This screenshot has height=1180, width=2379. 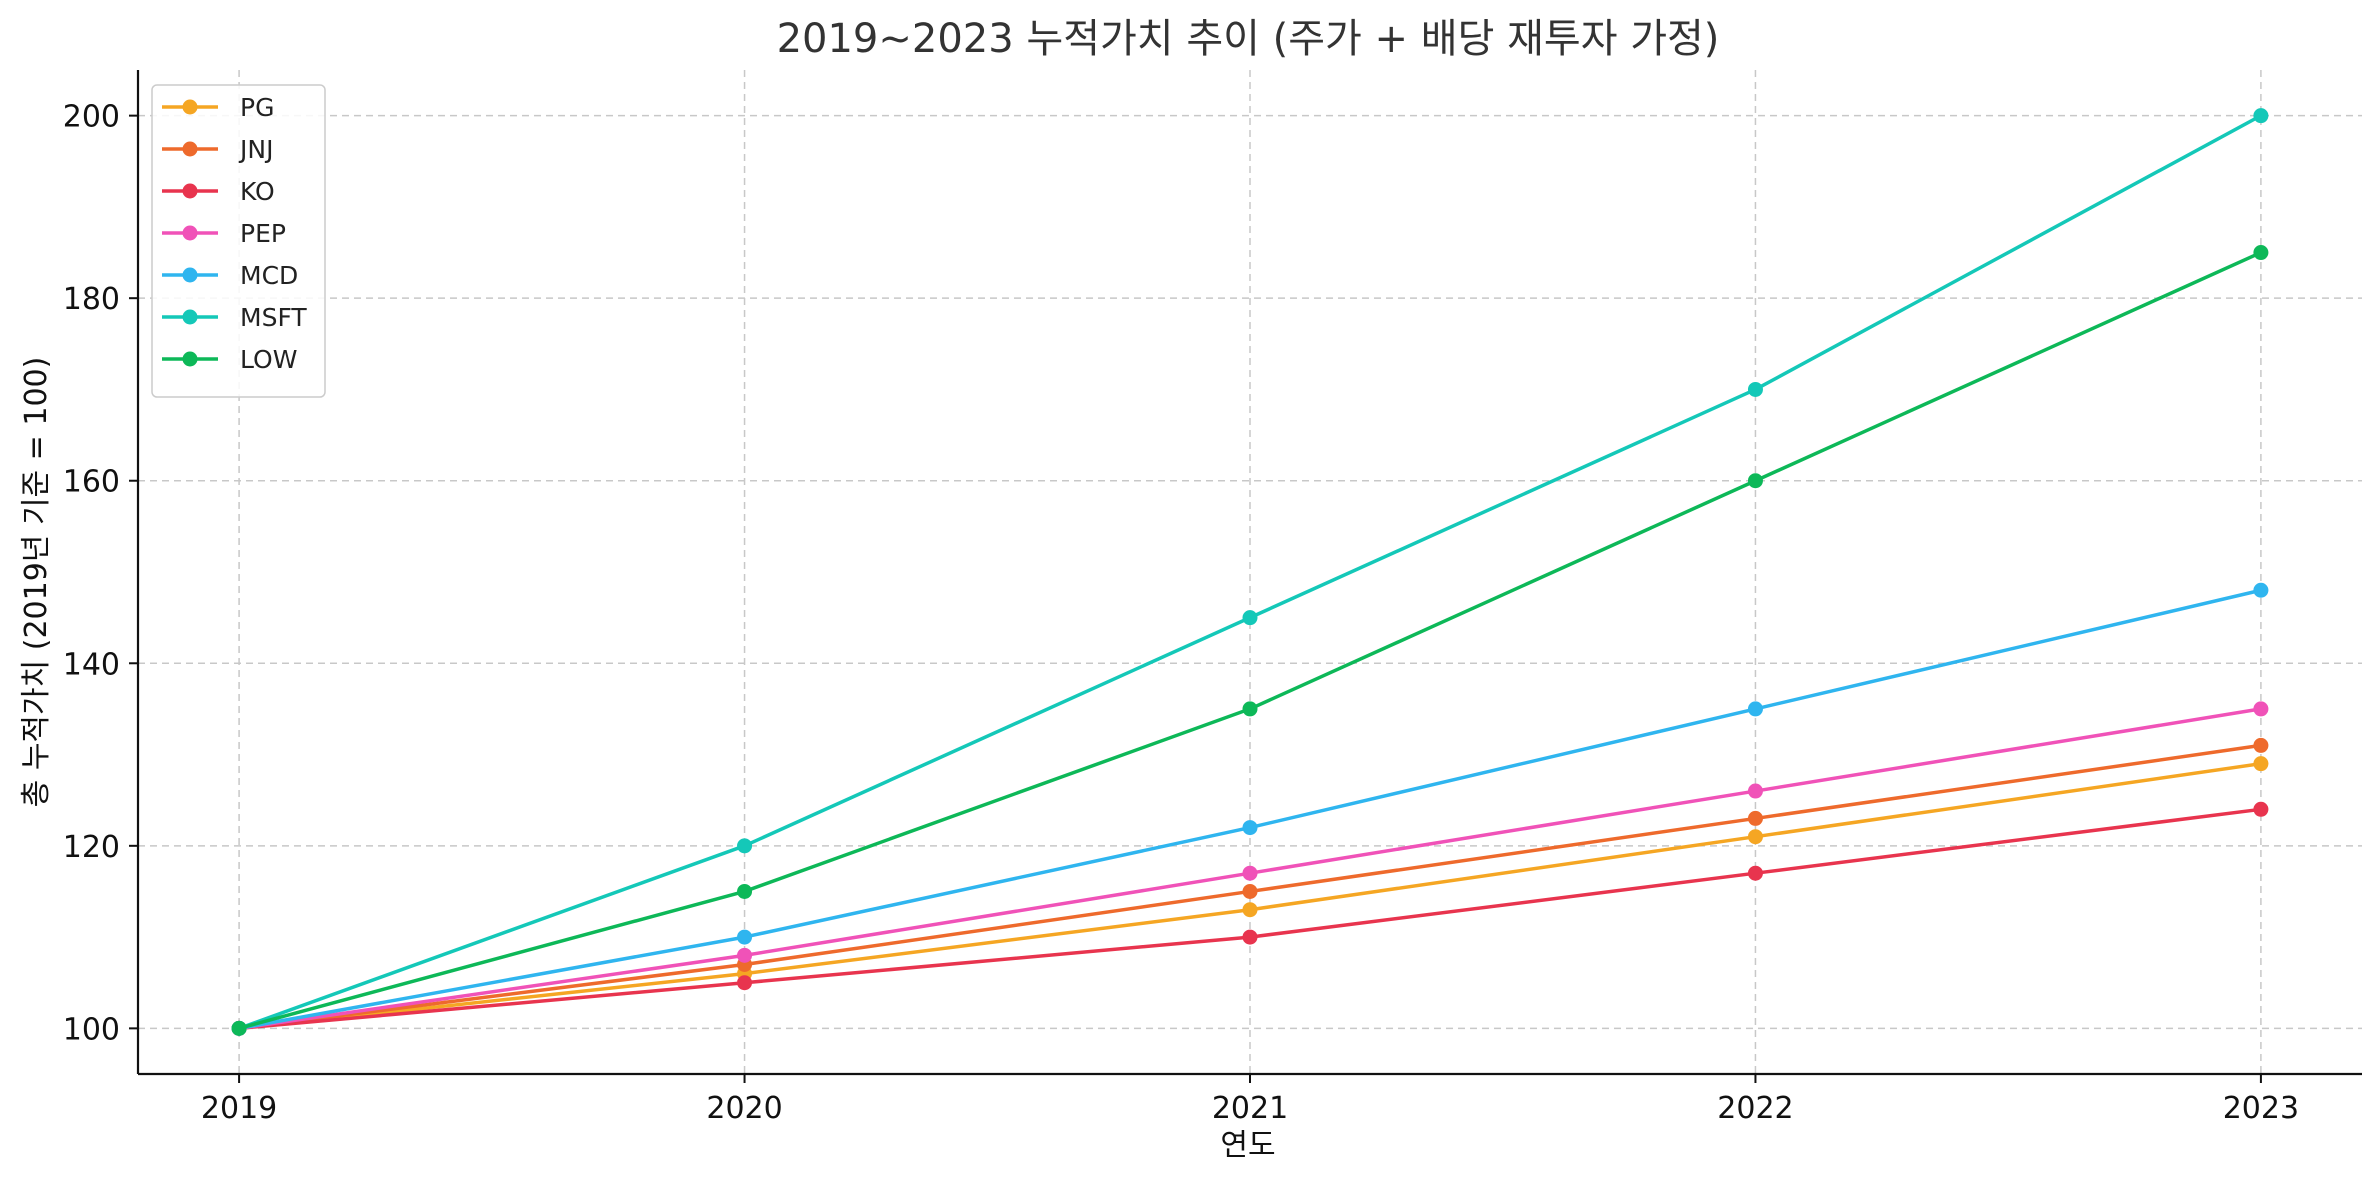 What do you see at coordinates (1250, 1108) in the screenshot?
I see `x-tick-label: 2021` at bounding box center [1250, 1108].